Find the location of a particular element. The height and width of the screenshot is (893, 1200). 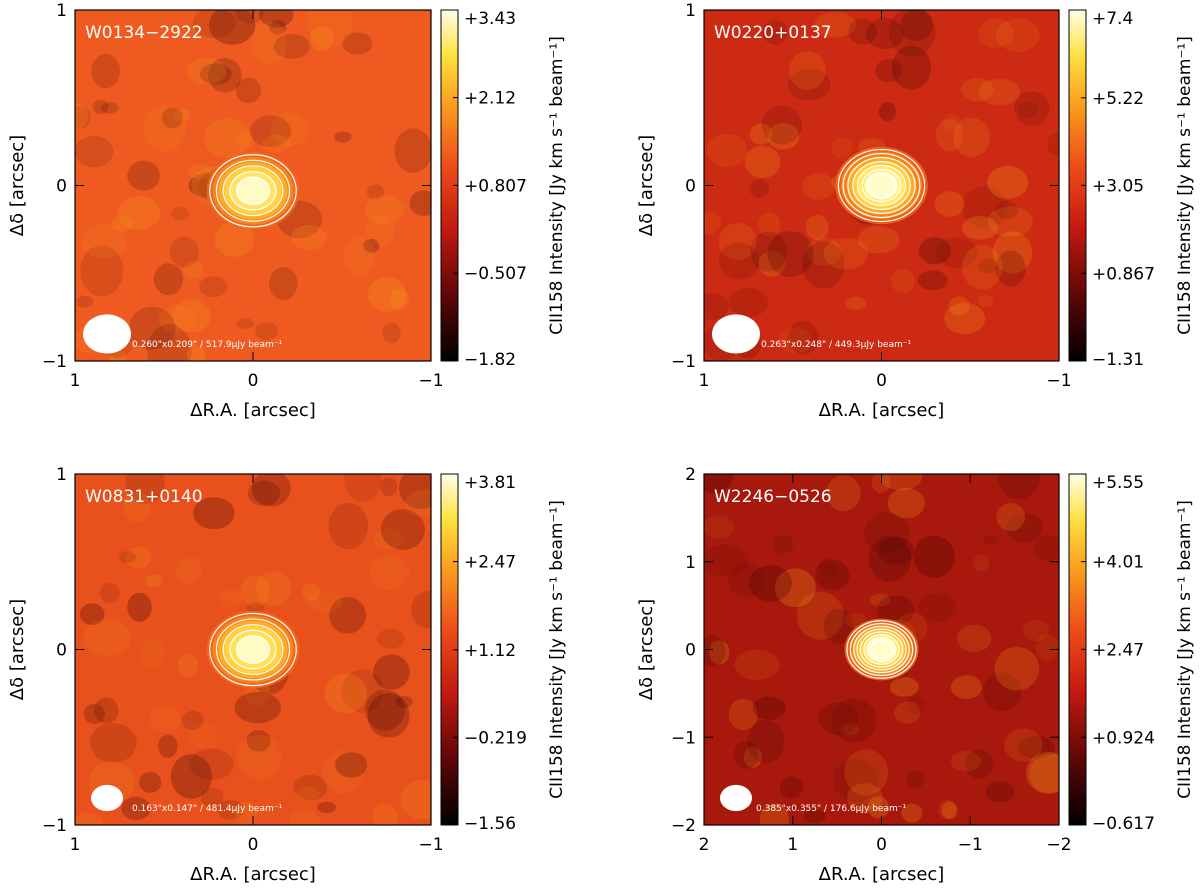

beam-label: 0.263"x0.248" / 449.3μJy beam⁻¹ is located at coordinates (836, 345).